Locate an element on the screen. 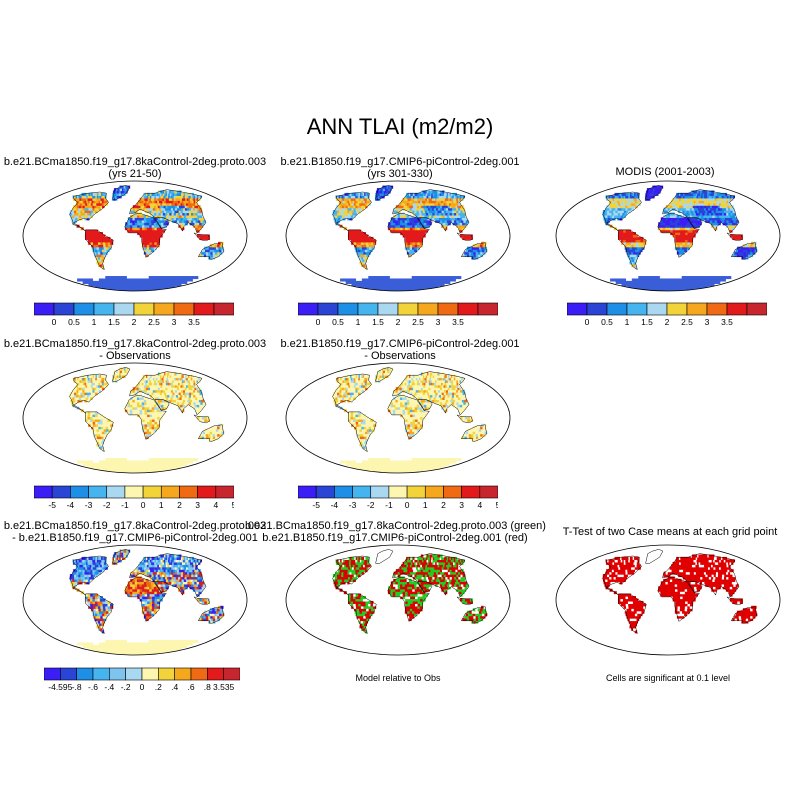 Image resolution: width=800 pixels, height=800 pixels. colorbar-tick-label: .2 is located at coordinates (158, 687).